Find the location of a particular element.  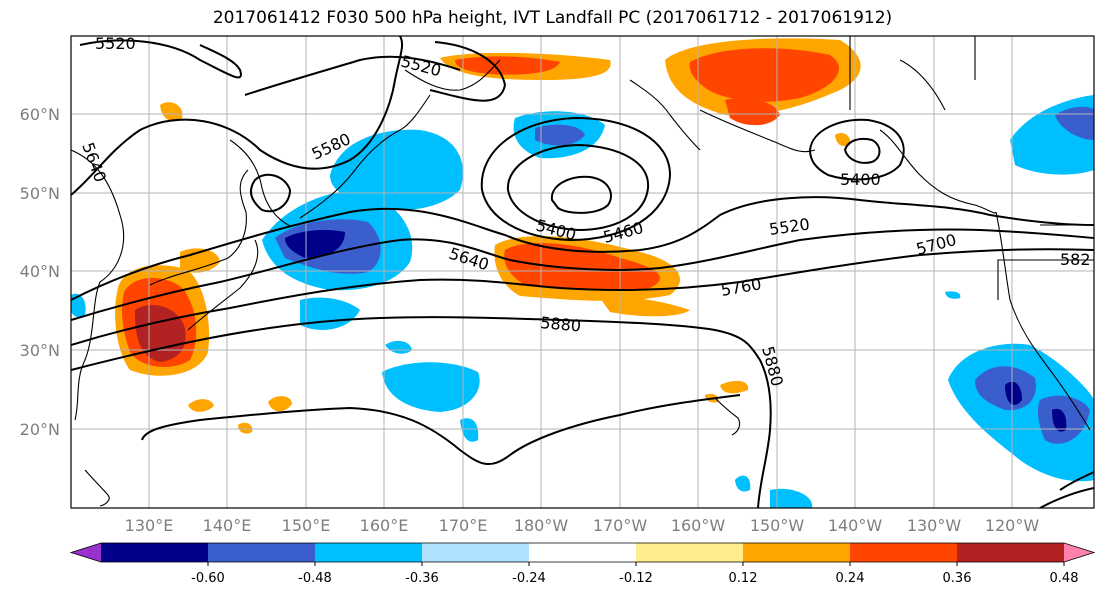

lon-label-170e: 170°E is located at coordinates (463, 525).